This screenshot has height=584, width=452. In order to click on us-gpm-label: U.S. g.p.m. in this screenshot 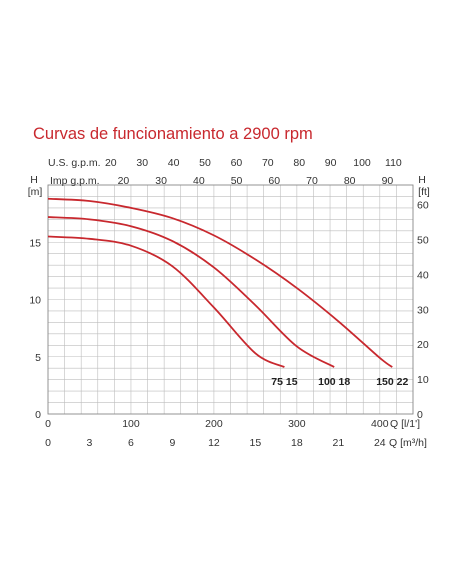, I will do `click(74, 163)`.